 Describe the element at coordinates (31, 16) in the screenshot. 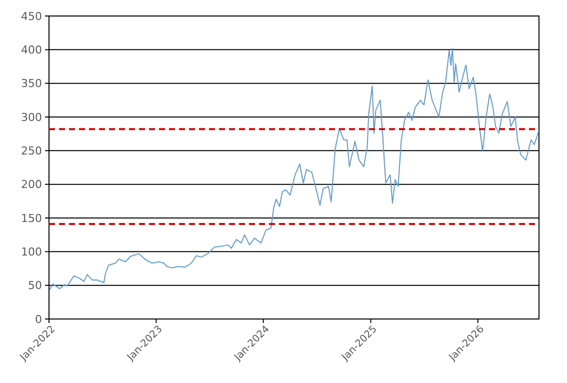

I see `y-tick-label: 450` at that location.